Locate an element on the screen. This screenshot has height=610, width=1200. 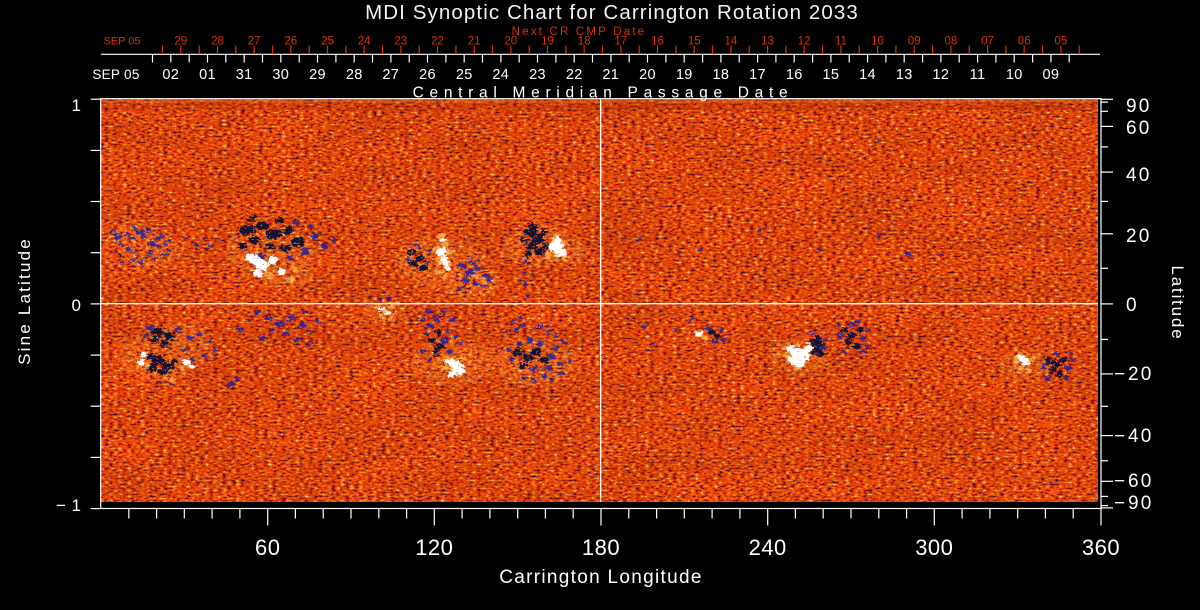
svg-text: 240 is located at coordinates (768, 547).